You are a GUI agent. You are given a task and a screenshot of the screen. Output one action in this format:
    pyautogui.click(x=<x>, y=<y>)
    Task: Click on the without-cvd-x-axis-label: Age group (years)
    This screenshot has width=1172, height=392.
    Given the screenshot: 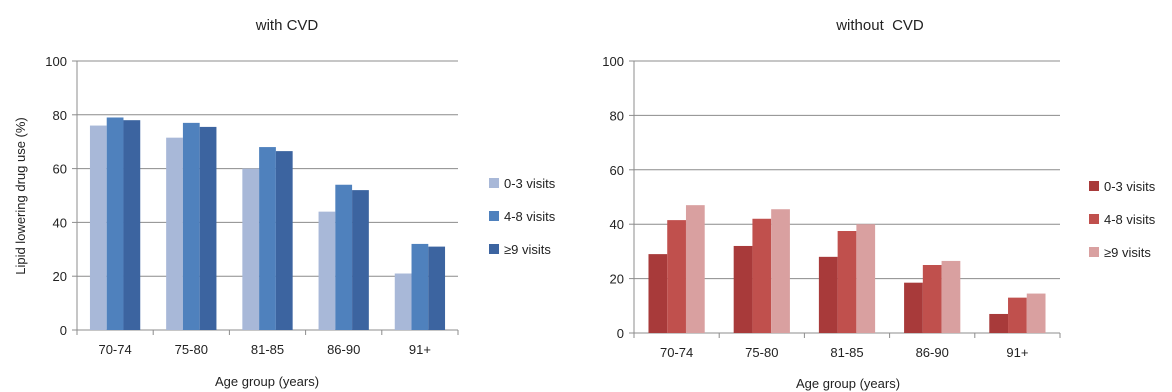 What is the action you would take?
    pyautogui.click(x=848, y=383)
    